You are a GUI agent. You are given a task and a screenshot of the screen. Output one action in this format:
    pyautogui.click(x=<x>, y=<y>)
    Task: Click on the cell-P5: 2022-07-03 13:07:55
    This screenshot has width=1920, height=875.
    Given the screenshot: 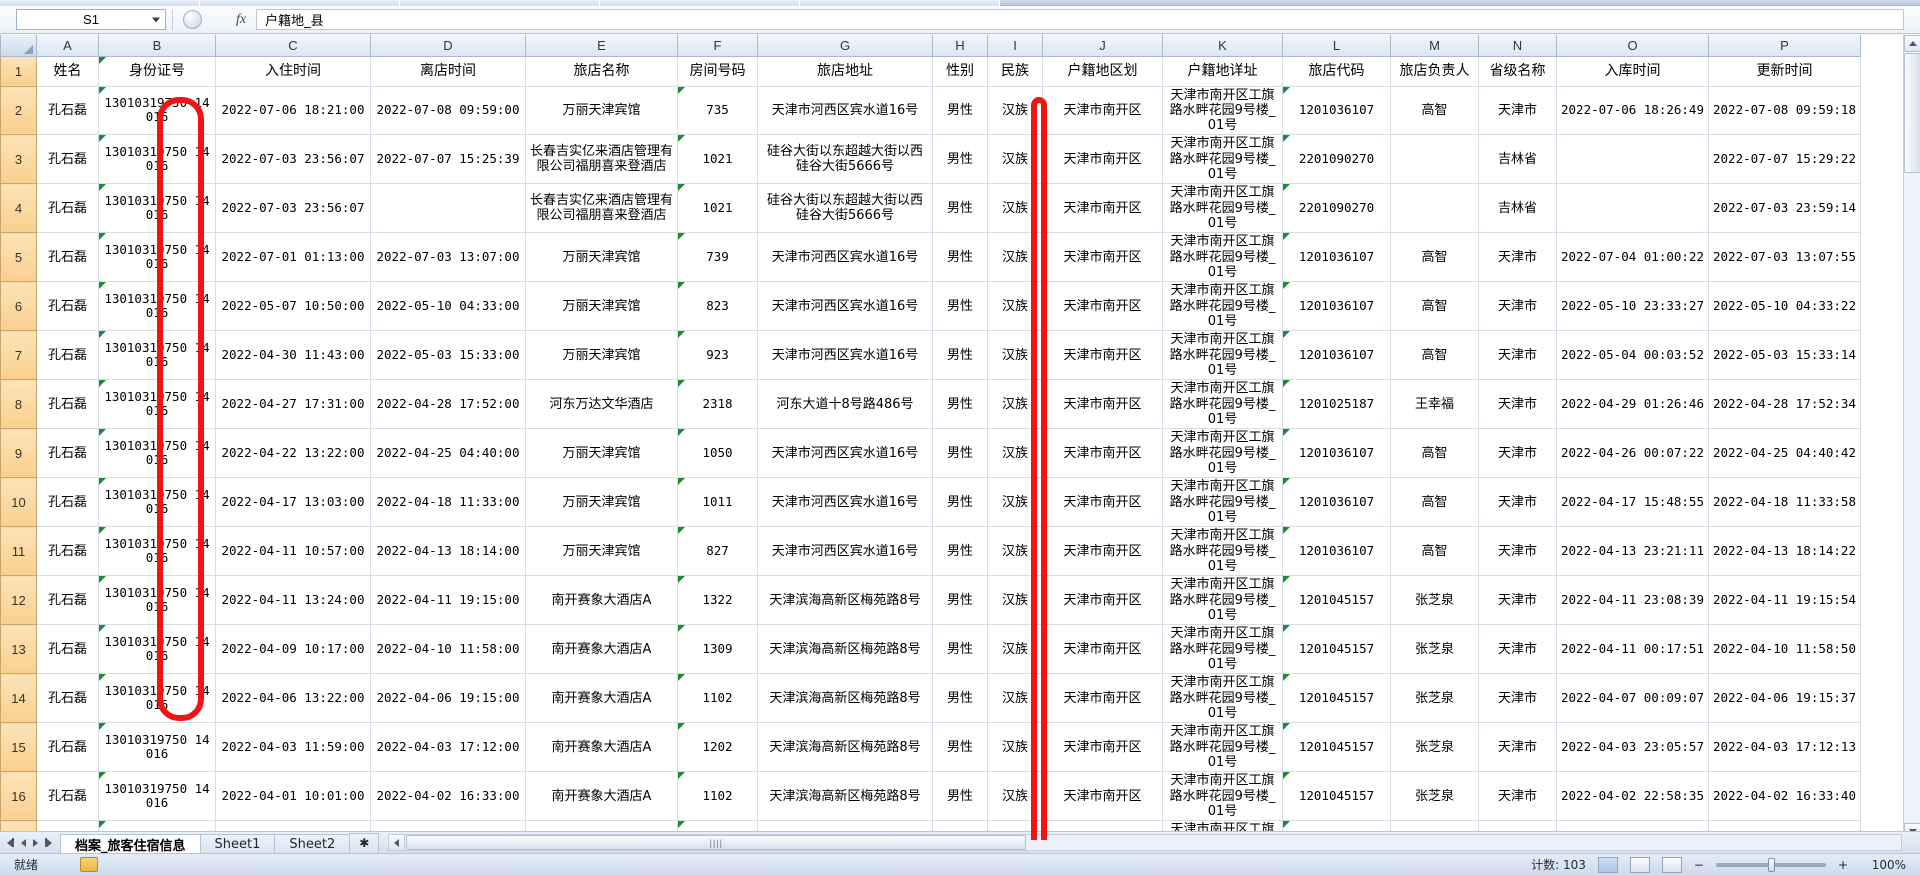 What is the action you would take?
    pyautogui.click(x=1784, y=257)
    